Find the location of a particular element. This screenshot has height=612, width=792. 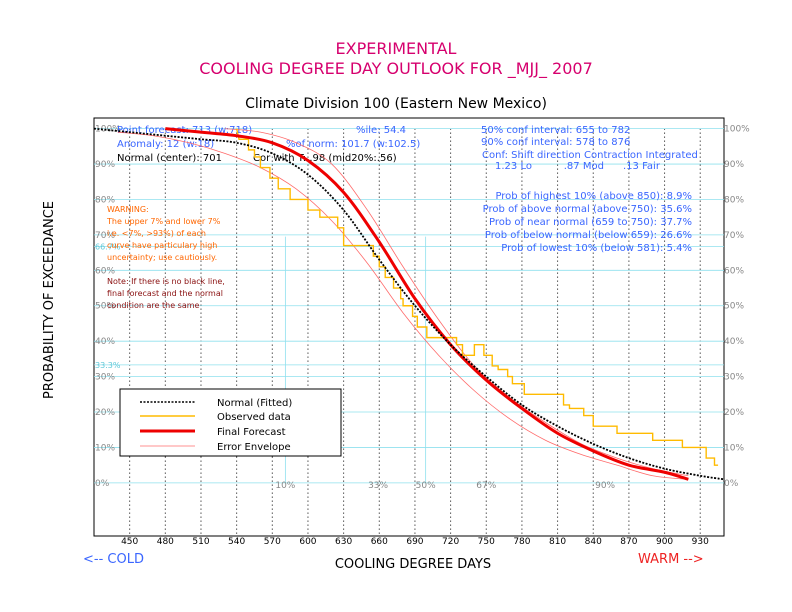

y-axis-label: PROBABILITY OF EXCEEDANCE is located at coordinates (49, 300).